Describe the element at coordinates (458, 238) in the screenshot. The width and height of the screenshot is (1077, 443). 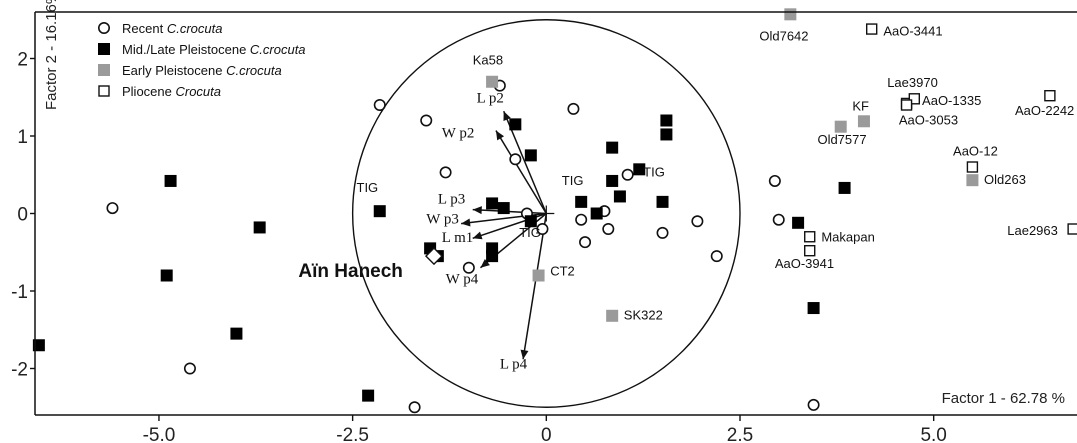
I see `vector-label: L m1` at that location.